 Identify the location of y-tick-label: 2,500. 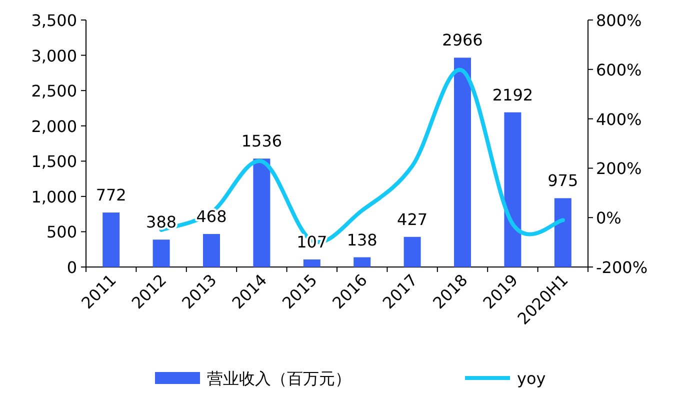
(54, 91).